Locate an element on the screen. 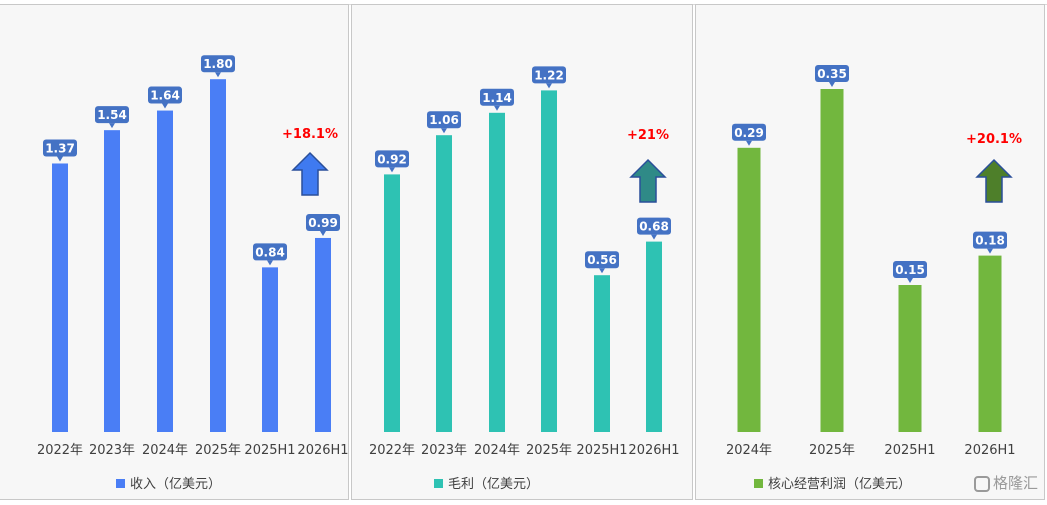 Image resolution: width=1047 pixels, height=505 pixels. data-label: 1.22 is located at coordinates (549, 75).